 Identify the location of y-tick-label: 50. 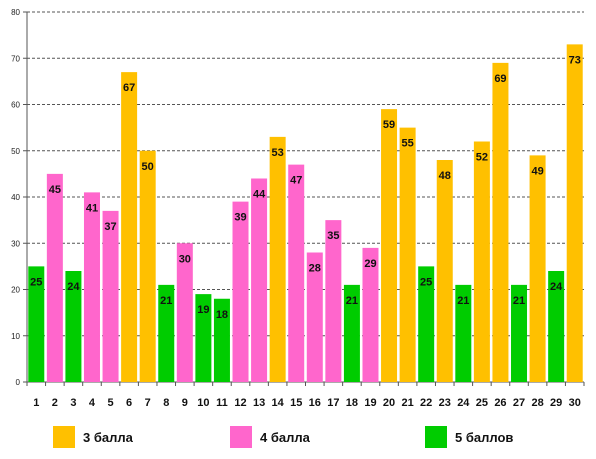
(15, 151).